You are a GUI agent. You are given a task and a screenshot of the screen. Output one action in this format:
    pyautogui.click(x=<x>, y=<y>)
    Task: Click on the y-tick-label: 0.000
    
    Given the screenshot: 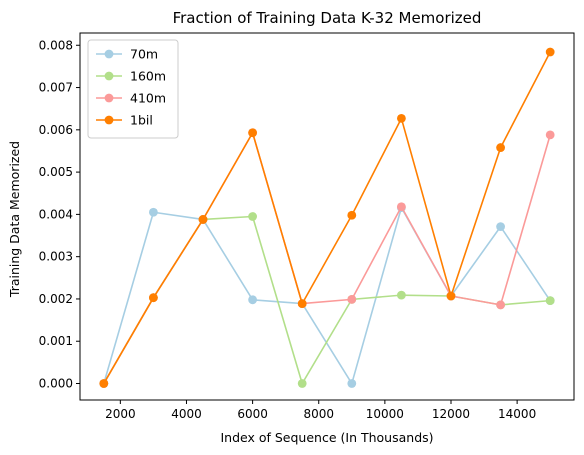 What is the action you would take?
    pyautogui.click(x=56, y=384)
    